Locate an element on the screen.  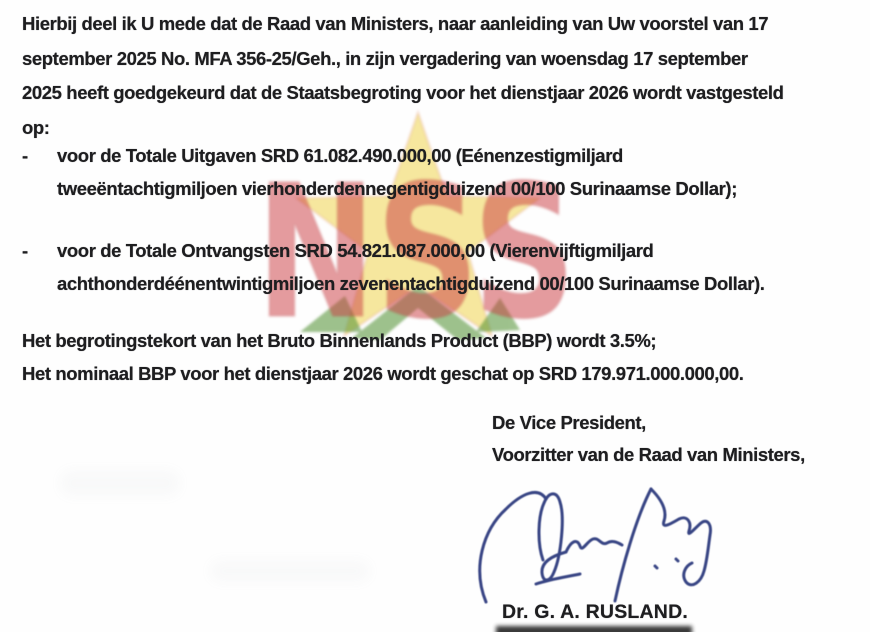
closing-title-line: Voorzitter van de Raad van Ministers, is located at coordinates (648, 454).